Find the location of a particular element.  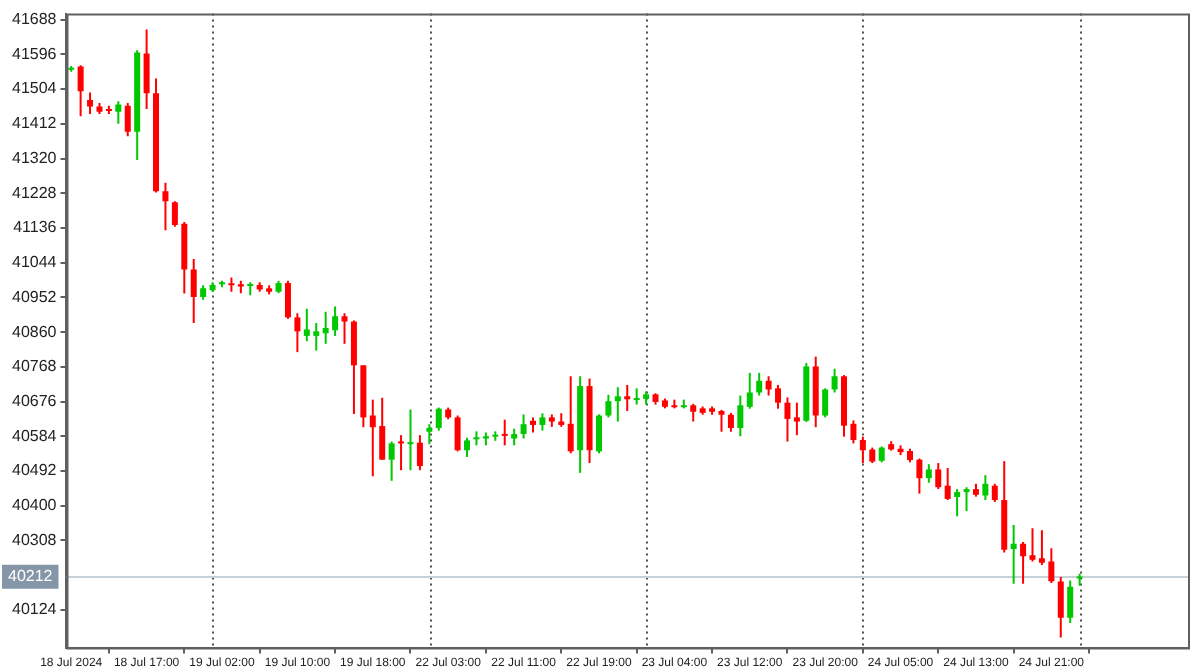

y-tick-label: 40952 is located at coordinates (34, 296).